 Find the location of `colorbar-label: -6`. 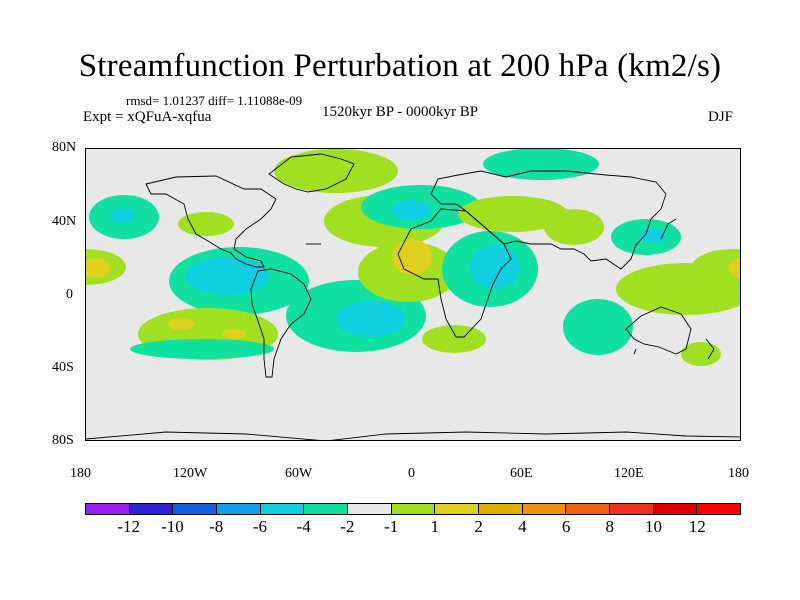

colorbar-label: -6 is located at coordinates (259, 526).